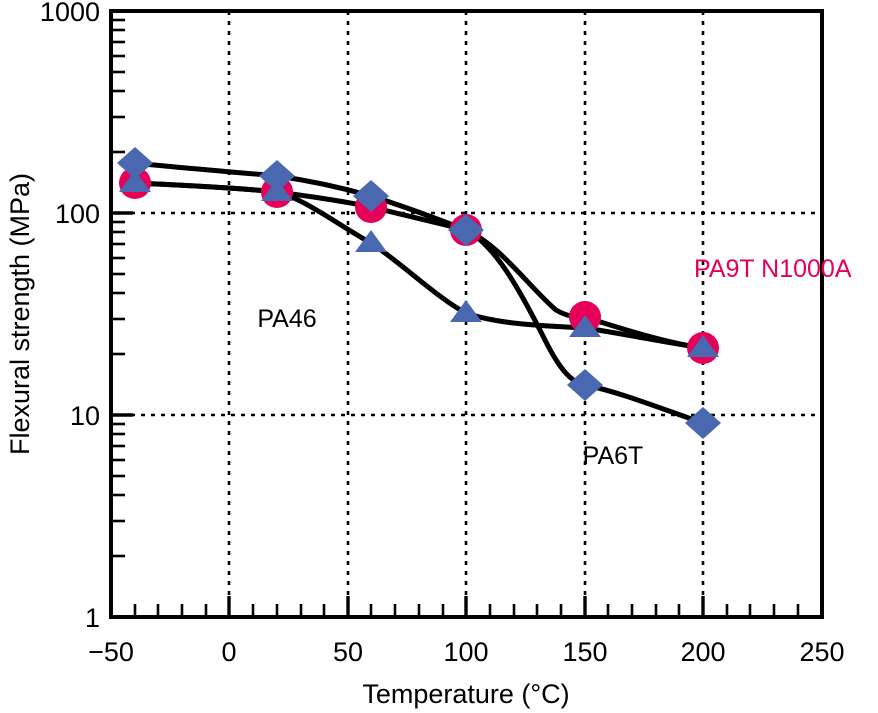 This screenshot has height=713, width=878. What do you see at coordinates (92, 618) in the screenshot?
I see `y-tick-label-1: 1` at bounding box center [92, 618].